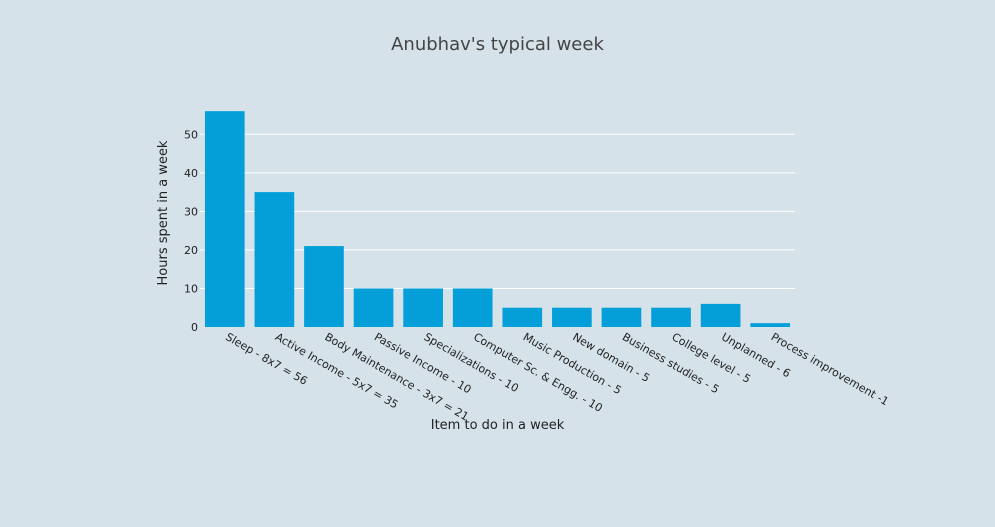 The height and width of the screenshot is (527, 995). Describe the element at coordinates (498, 425) in the screenshot. I see `x-axis-title: Item to do in a week` at that location.